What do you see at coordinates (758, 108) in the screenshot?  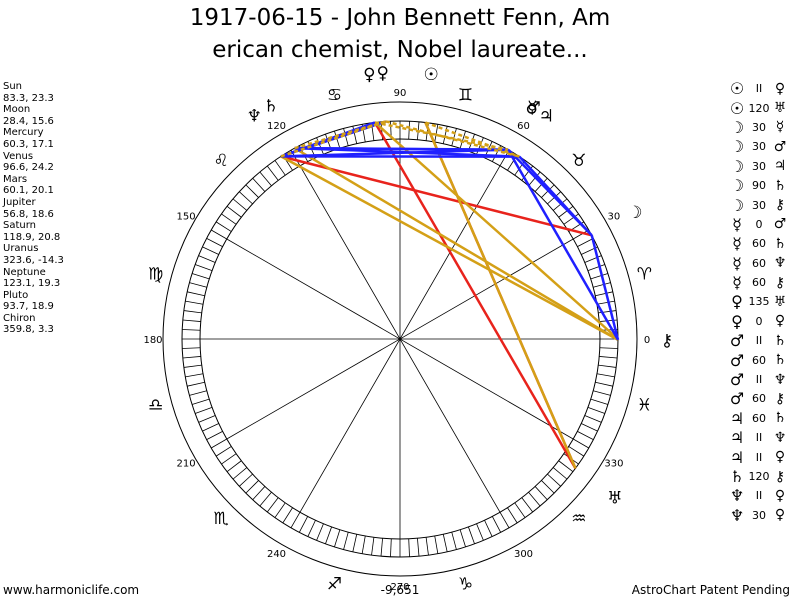 I see `aspect-row: ☉ 120 ♅` at bounding box center [758, 108].